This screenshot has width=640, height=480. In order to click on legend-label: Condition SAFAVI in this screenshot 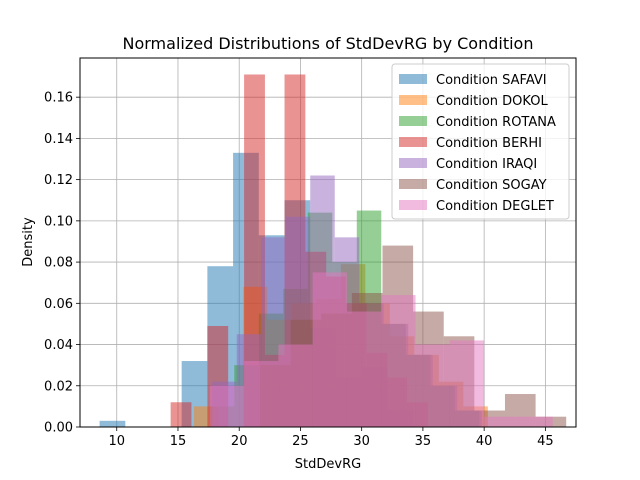, I will do `click(491, 80)`.